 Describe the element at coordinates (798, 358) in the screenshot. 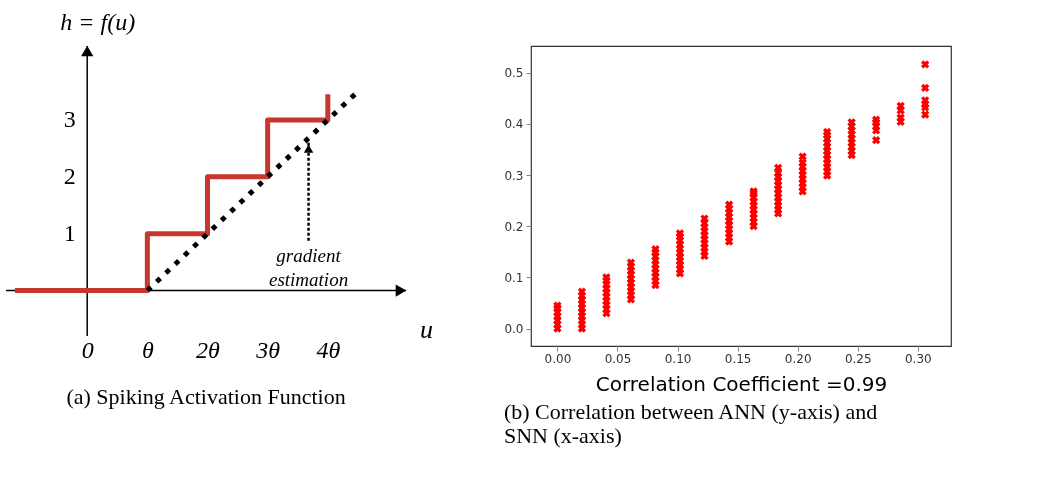

I see `x-tick-label: 0.20` at that location.